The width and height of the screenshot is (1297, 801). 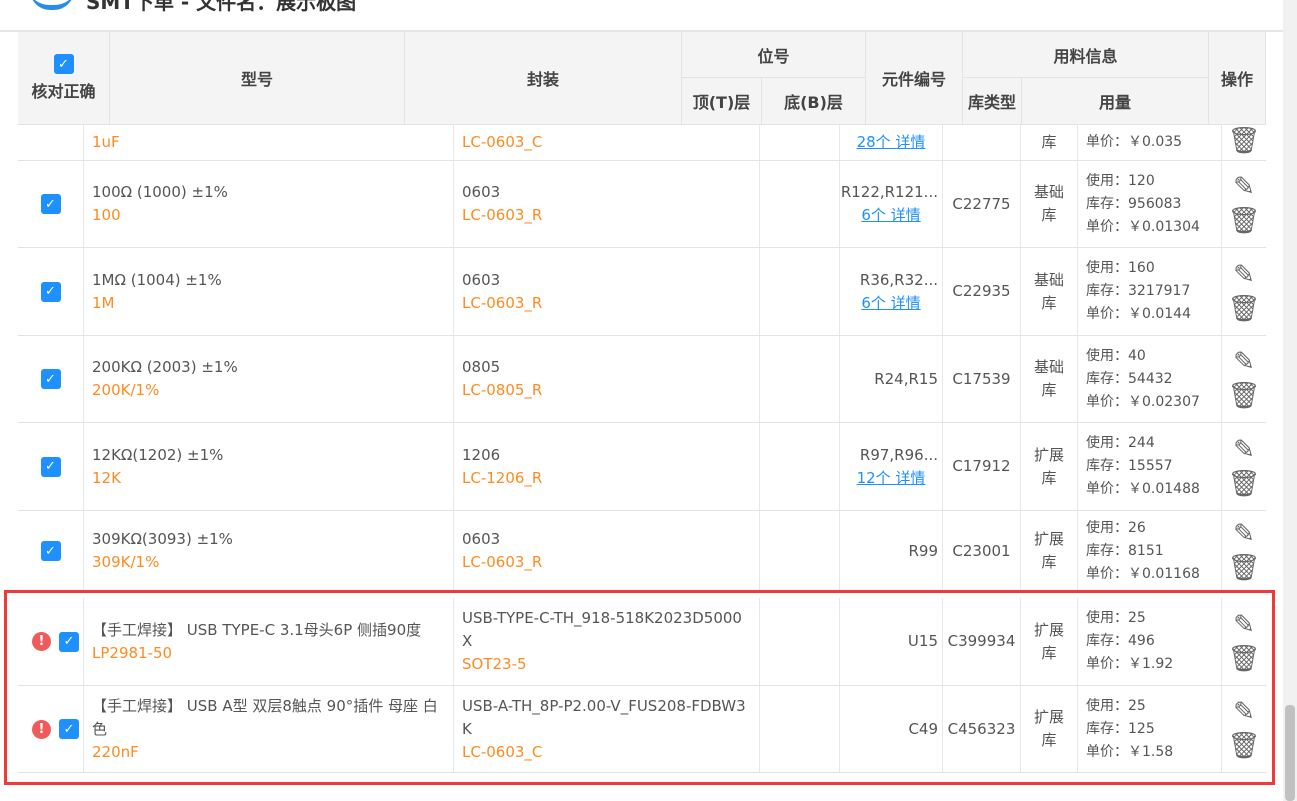 What do you see at coordinates (1150, 466) in the screenshot?
I see `usage-cell: 使用：244 库存：15557 单价：￥0.01488` at bounding box center [1150, 466].